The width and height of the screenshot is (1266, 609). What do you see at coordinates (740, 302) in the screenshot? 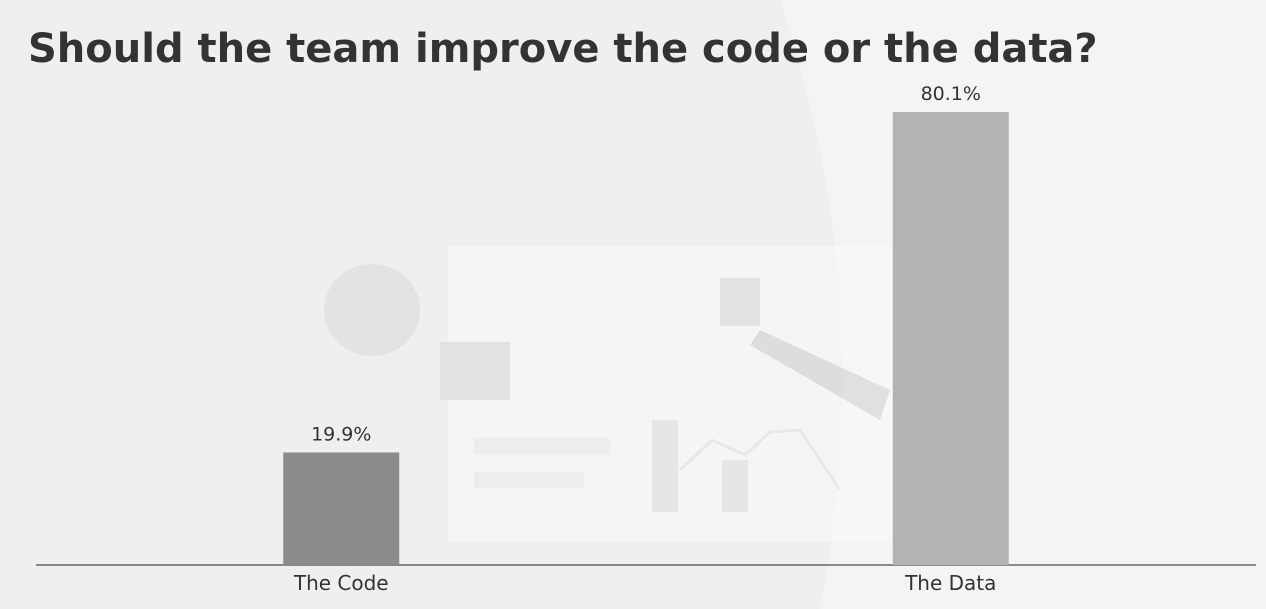
I see `illustration-card` at bounding box center [740, 302].